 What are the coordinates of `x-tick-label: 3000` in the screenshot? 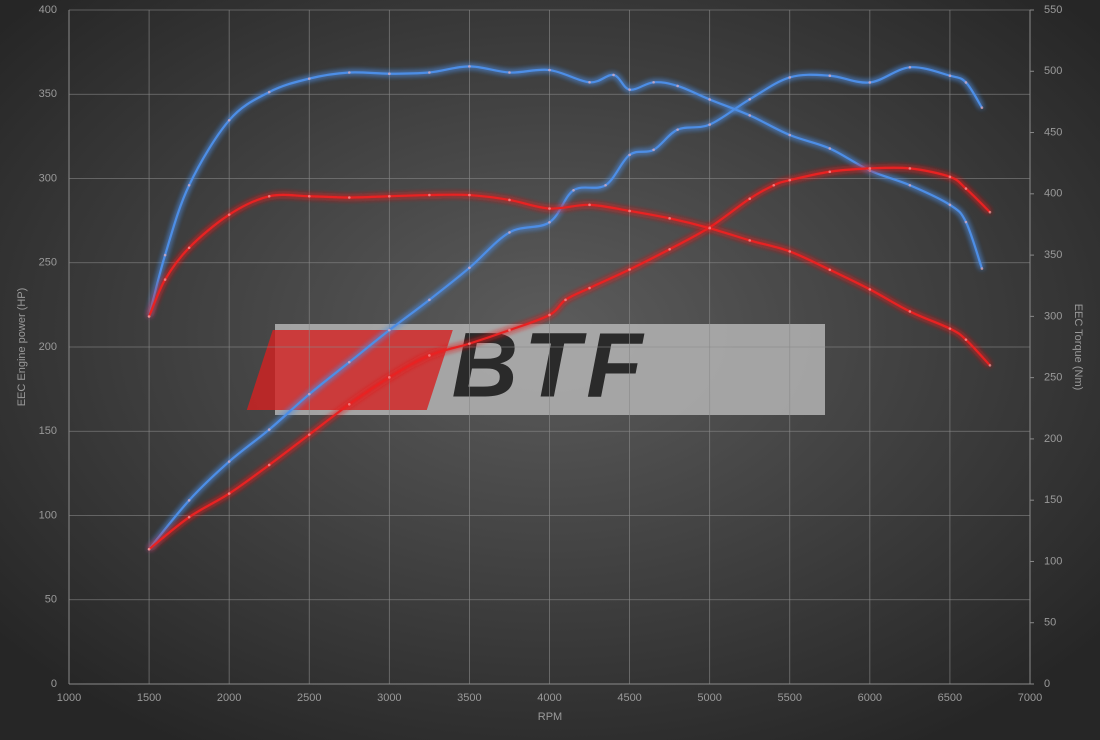 It's located at (389, 698).